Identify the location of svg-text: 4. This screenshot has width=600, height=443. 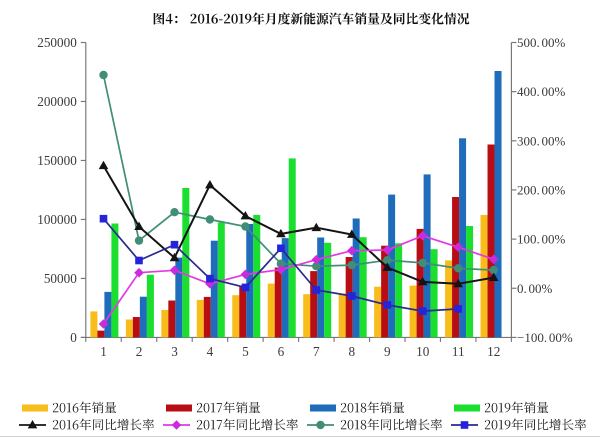
(210, 351).